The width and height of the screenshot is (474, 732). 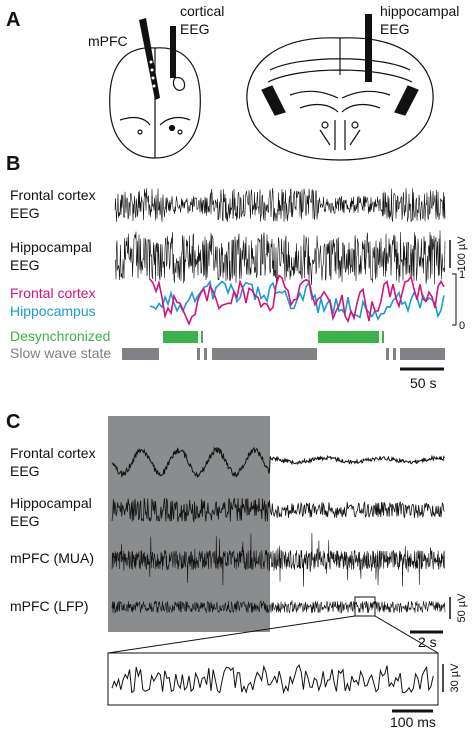 What do you see at coordinates (462, 254) in the screenshot?
I see `scale-label: 100 µV` at bounding box center [462, 254].